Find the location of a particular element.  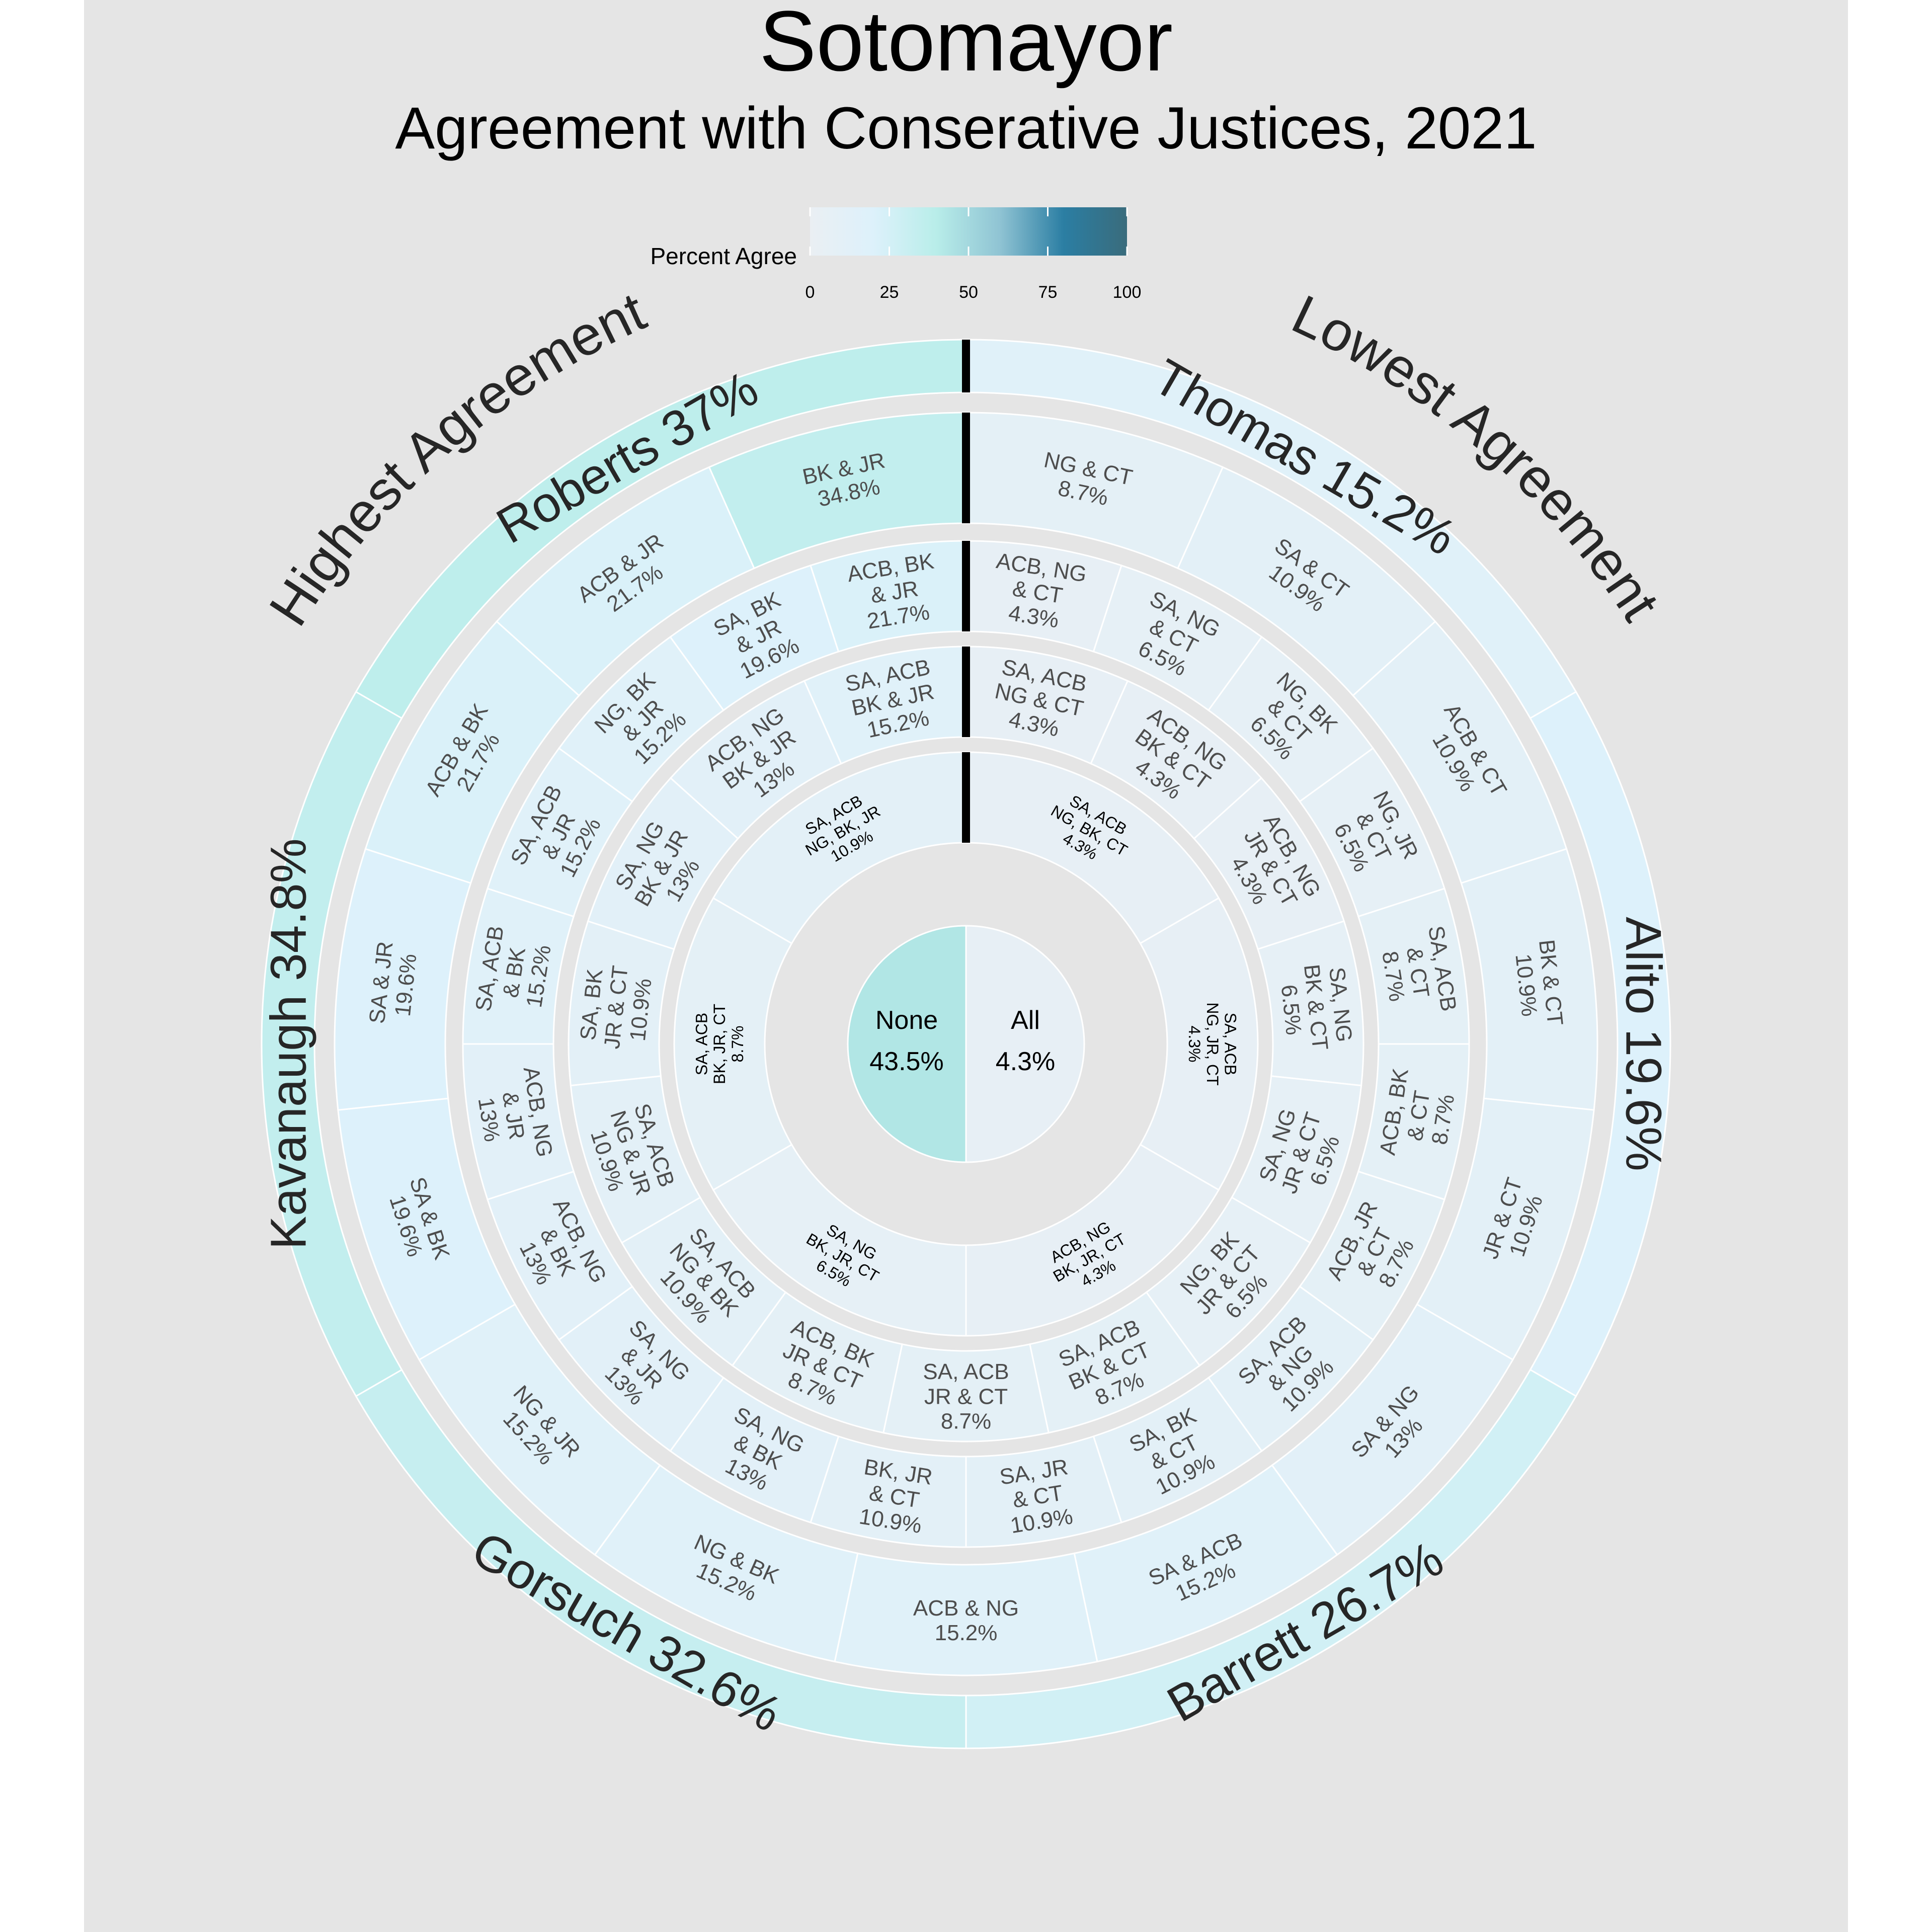

legend-tick-label: 0 is located at coordinates (811, 292).